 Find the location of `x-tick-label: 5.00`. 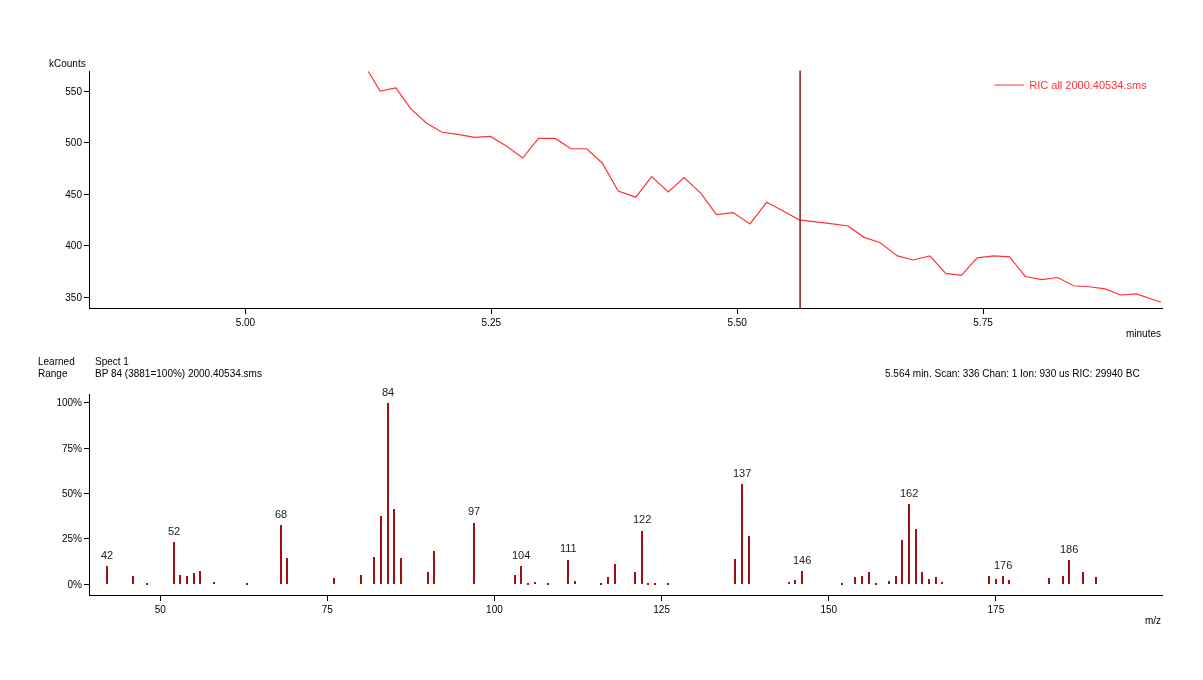

x-tick-label: 5.00 is located at coordinates (245, 323).